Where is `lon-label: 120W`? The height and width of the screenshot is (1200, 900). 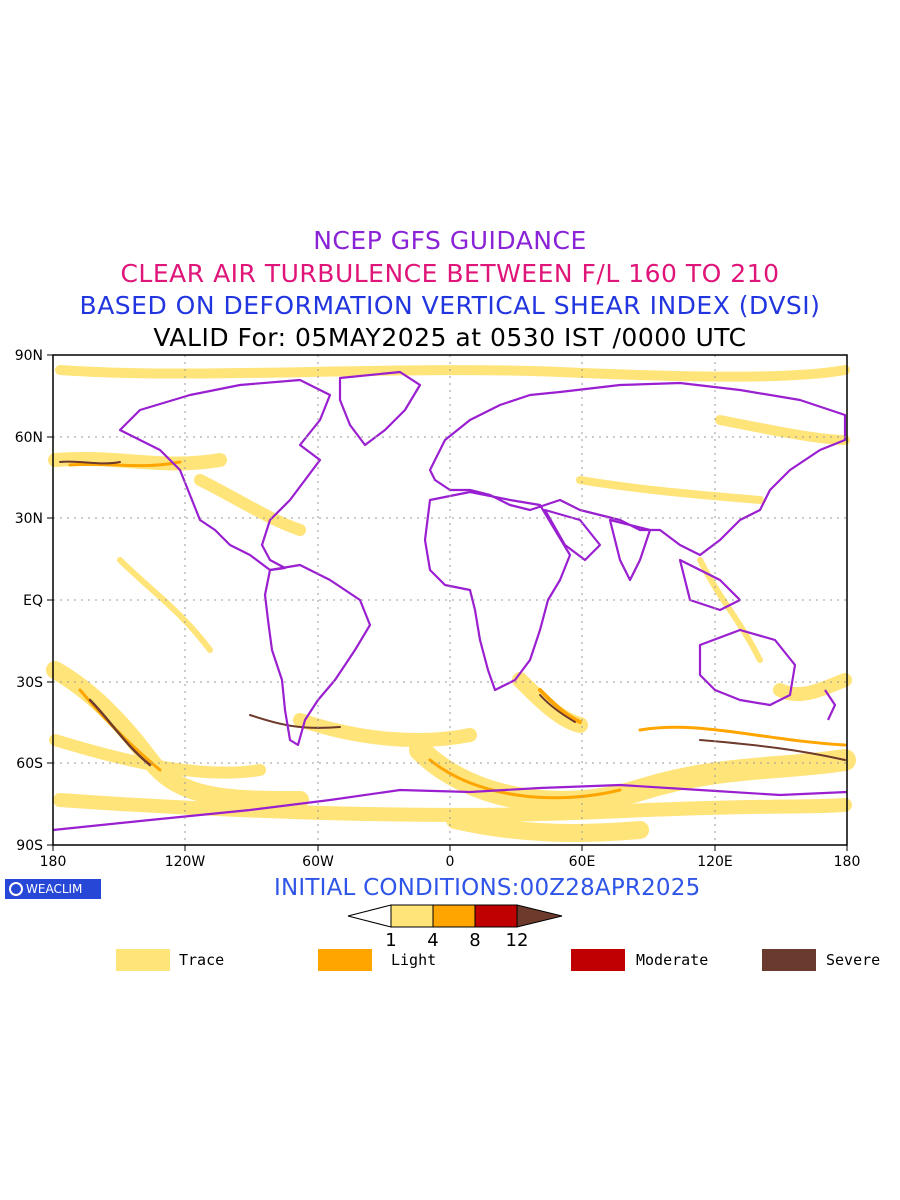 lon-label: 120W is located at coordinates (185, 862).